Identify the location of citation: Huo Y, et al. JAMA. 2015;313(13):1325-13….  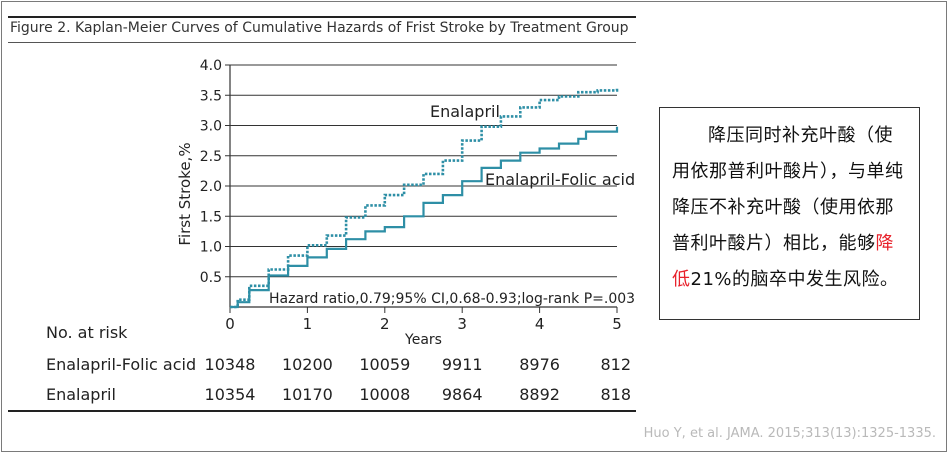
(789, 433).